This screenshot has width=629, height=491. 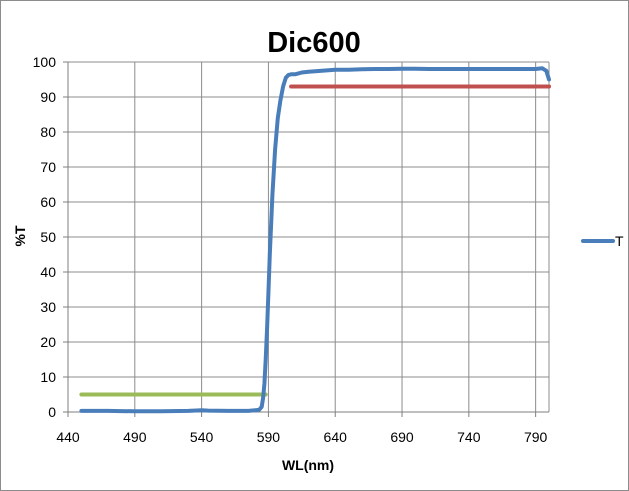 What do you see at coordinates (48, 202) in the screenshot?
I see `y-tick-label: 60` at bounding box center [48, 202].